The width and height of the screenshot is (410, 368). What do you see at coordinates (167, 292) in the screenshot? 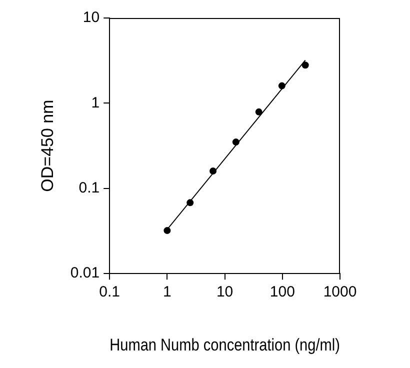
I see `x-tick-label: 1` at bounding box center [167, 292].